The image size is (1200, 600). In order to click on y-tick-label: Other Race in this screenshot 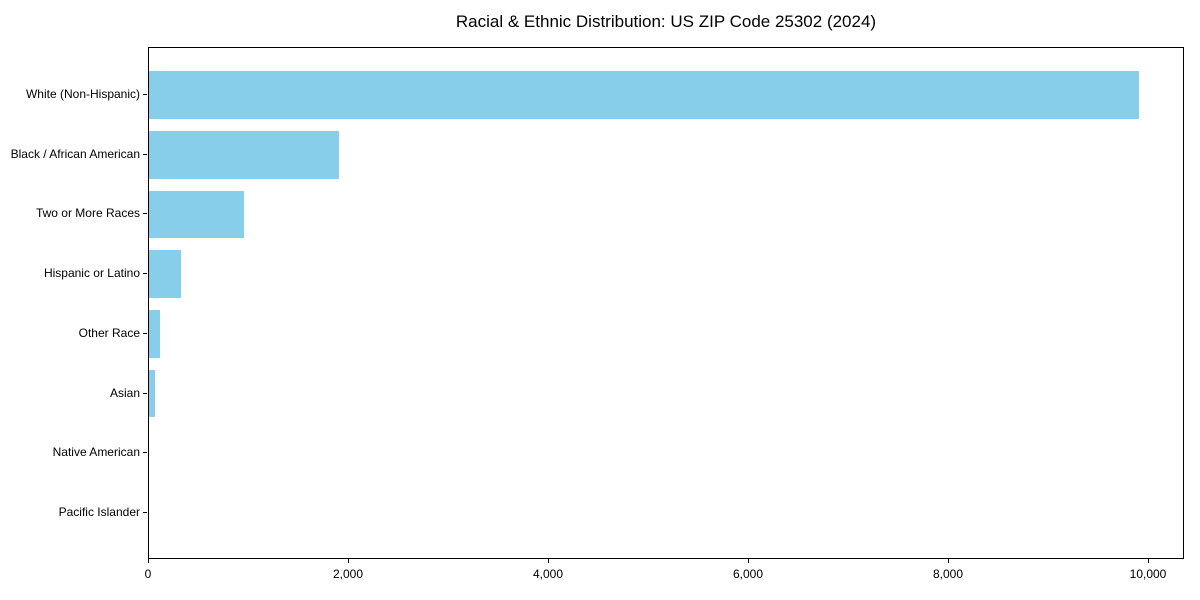, I will do `click(109, 332)`.